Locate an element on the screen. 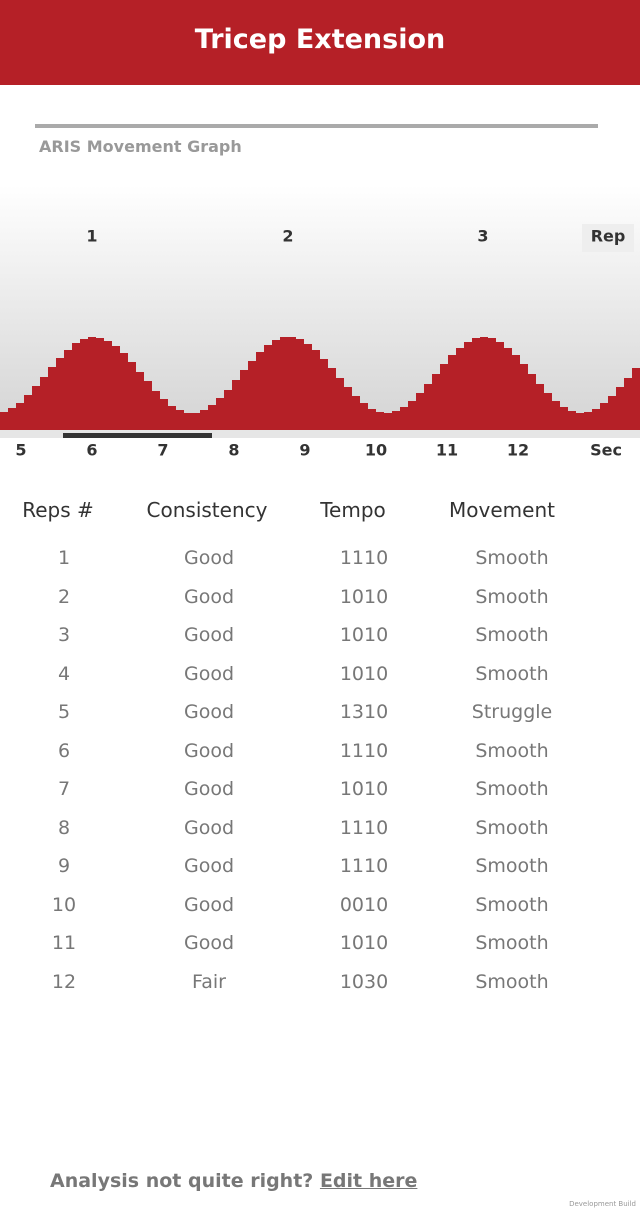 The height and width of the screenshot is (1212, 640). divider is located at coordinates (316, 126).